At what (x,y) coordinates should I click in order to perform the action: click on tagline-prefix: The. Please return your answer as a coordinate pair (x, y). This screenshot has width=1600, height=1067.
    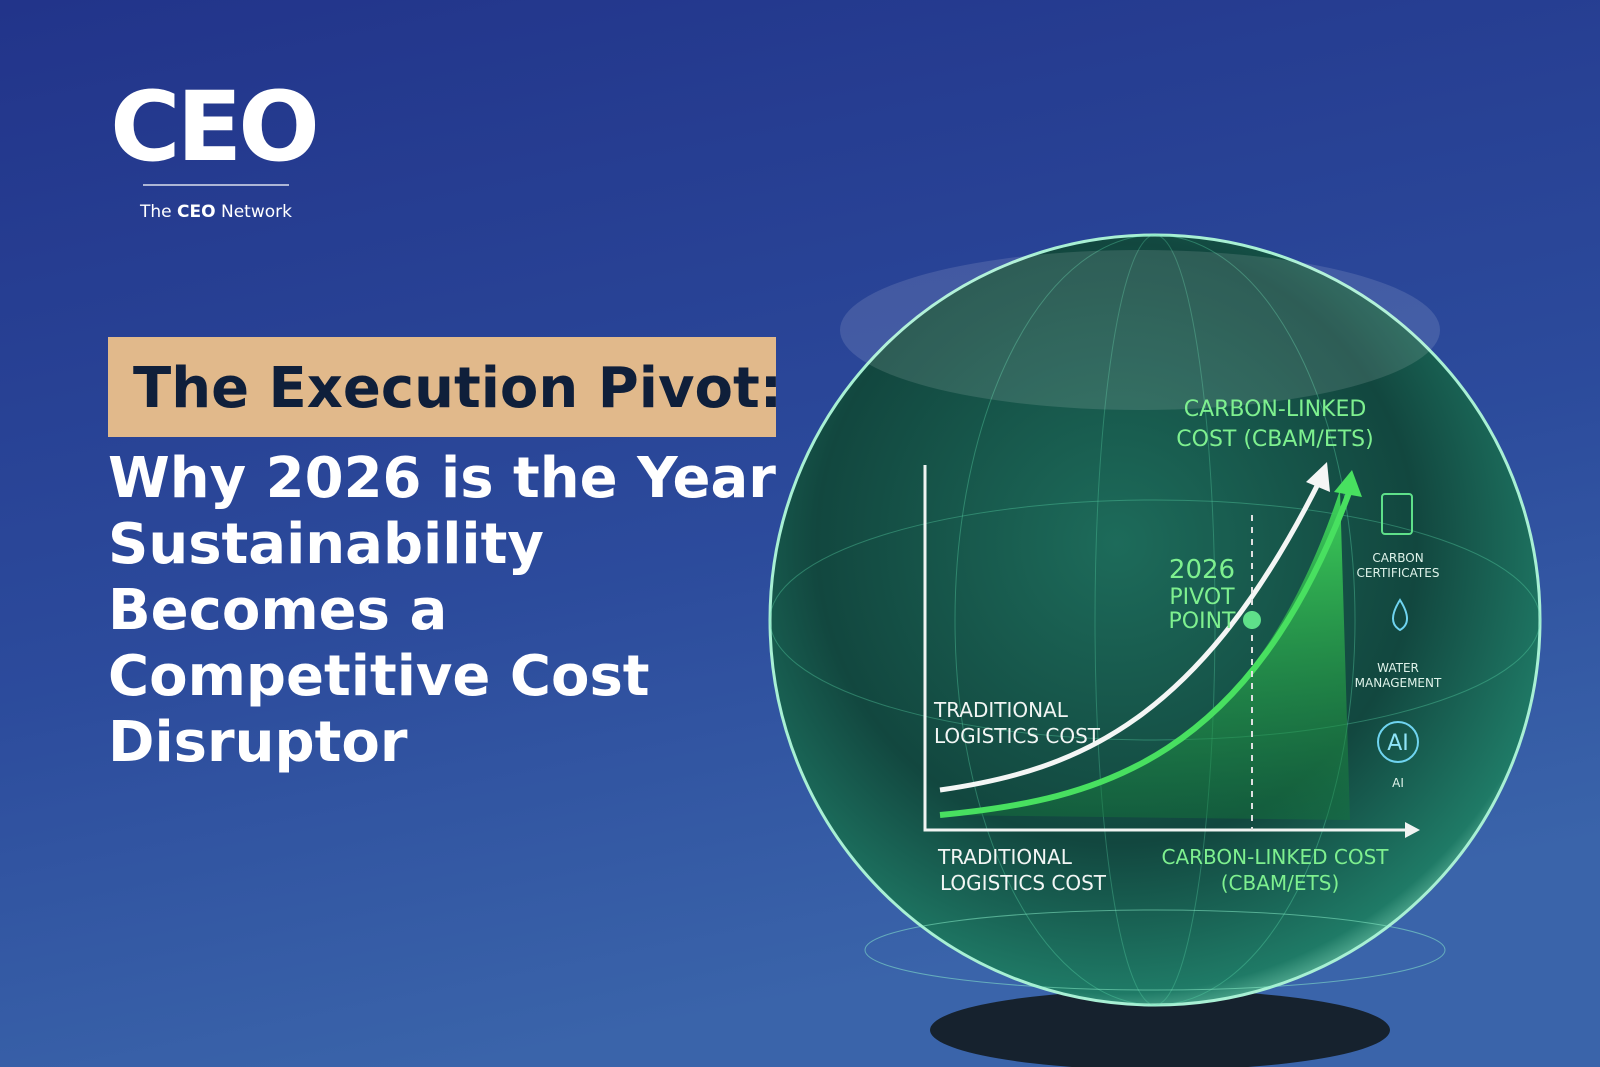
    Looking at the image, I should click on (155, 212).